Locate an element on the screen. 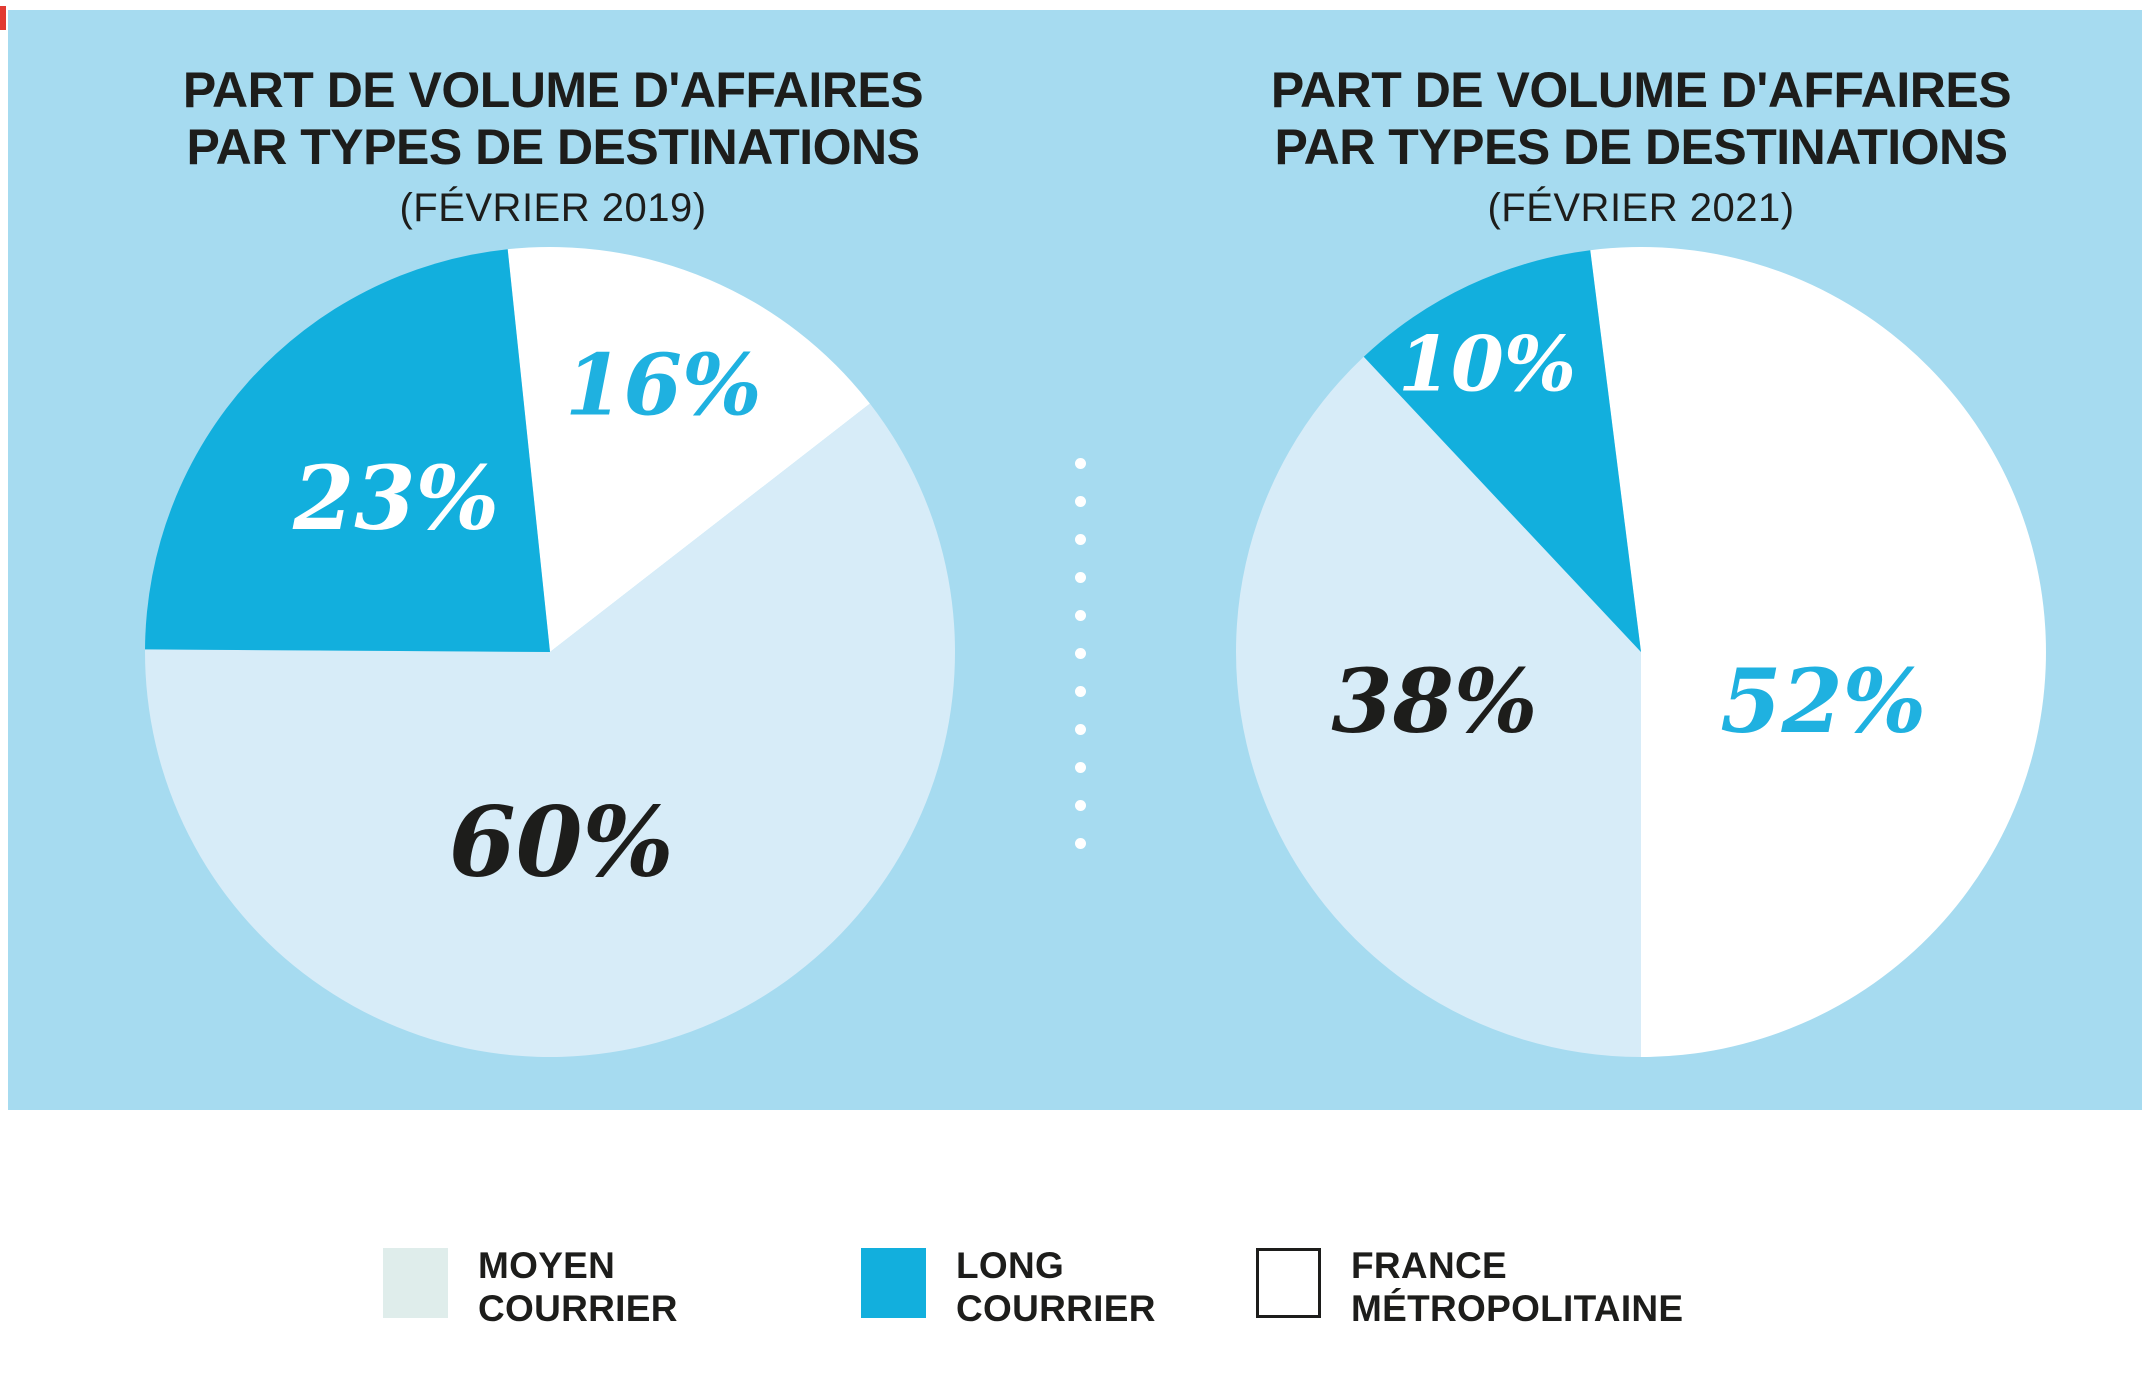 The width and height of the screenshot is (2142, 1396). slice-value-label-moyen-courrier: 38% is located at coordinates (1434, 700).